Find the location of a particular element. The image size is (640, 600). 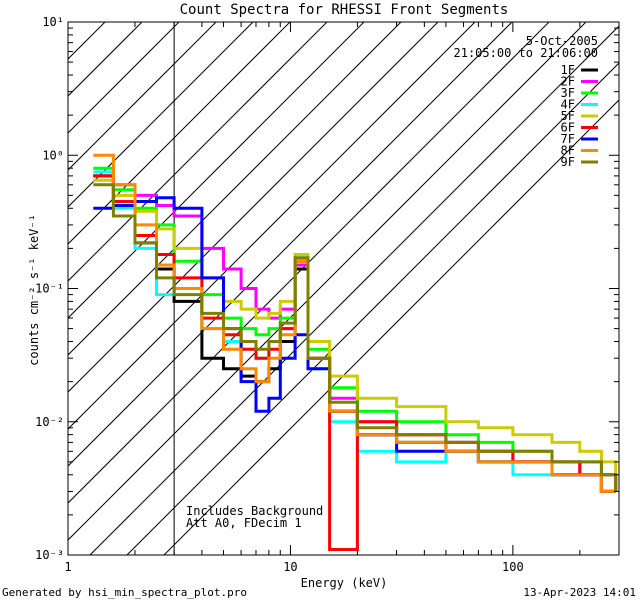

legend-label-4f: 4F is located at coordinates (568, 105).